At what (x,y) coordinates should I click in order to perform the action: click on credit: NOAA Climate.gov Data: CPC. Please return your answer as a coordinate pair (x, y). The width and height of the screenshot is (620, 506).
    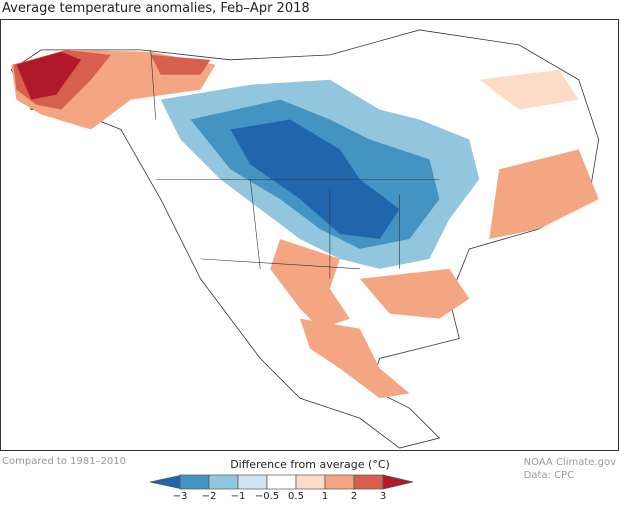
    Looking at the image, I should click on (570, 469).